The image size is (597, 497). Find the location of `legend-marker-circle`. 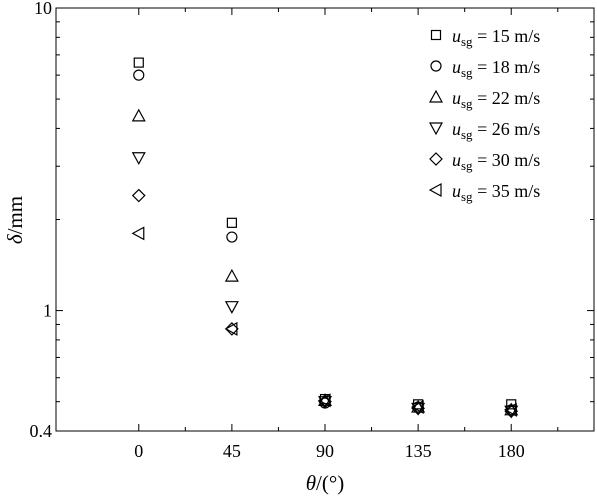

legend-marker-circle is located at coordinates (436, 66).